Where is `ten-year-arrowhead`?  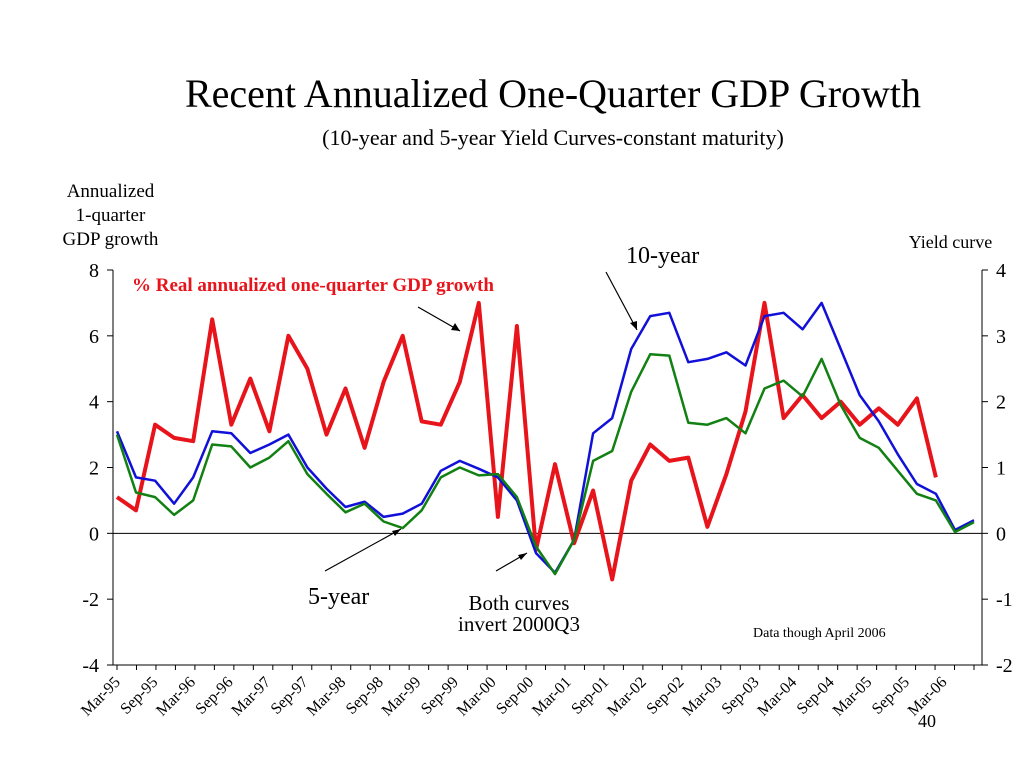
ten-year-arrowhead is located at coordinates (633, 325).